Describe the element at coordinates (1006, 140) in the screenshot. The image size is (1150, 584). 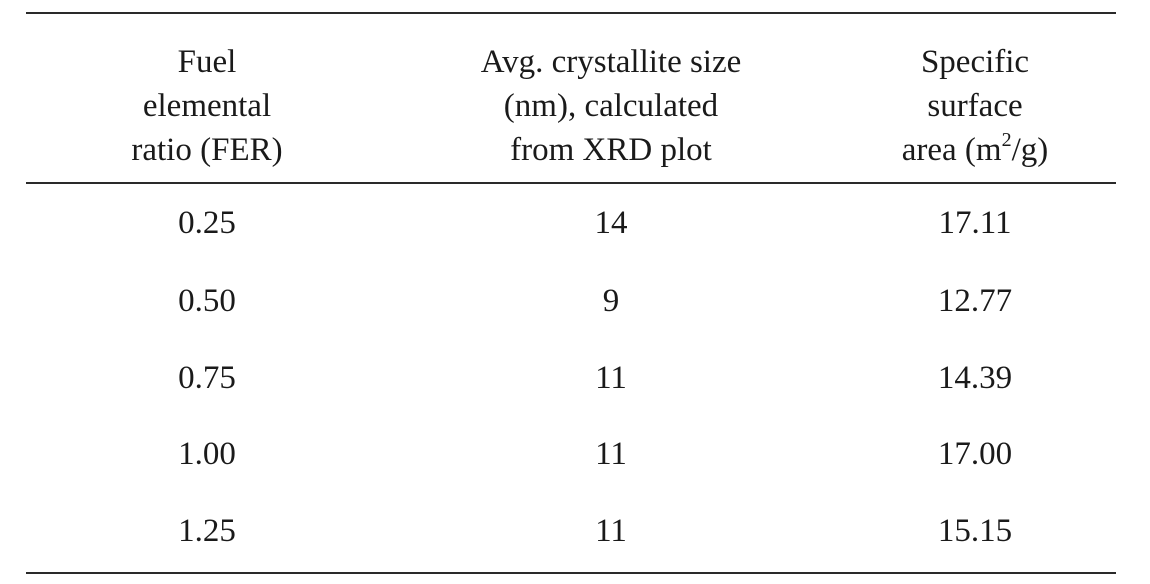
I see `units-superscript: 2` at that location.